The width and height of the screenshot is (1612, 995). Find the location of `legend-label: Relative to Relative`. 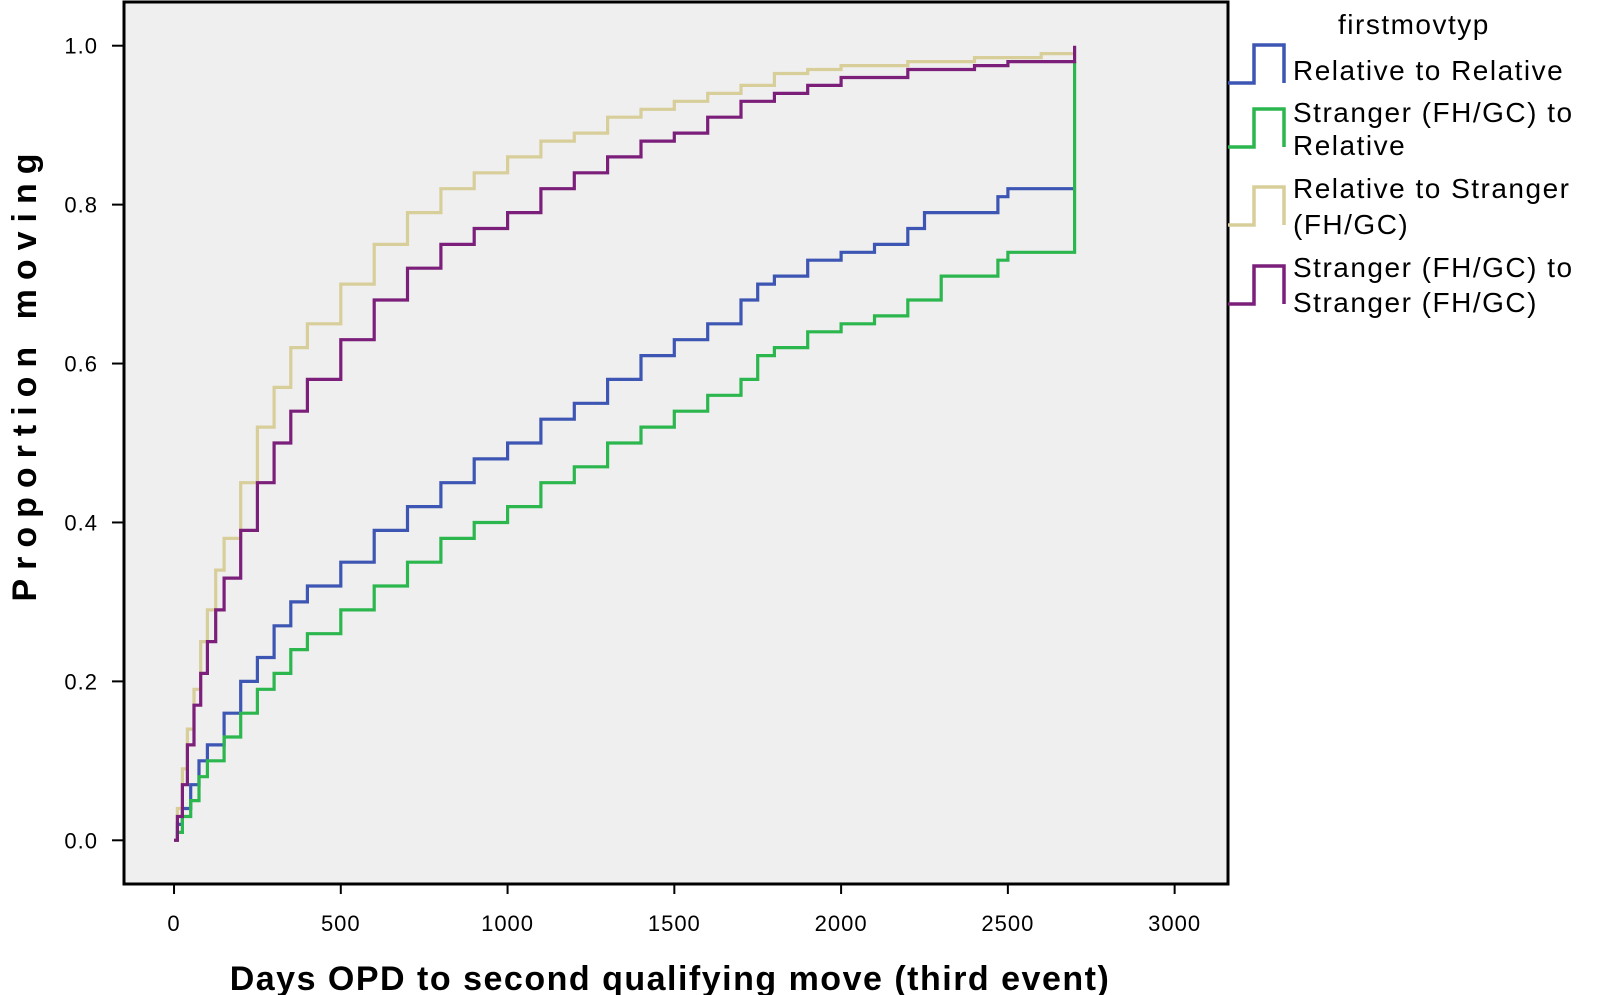

legend-label: Relative to Relative is located at coordinates (1428, 70).